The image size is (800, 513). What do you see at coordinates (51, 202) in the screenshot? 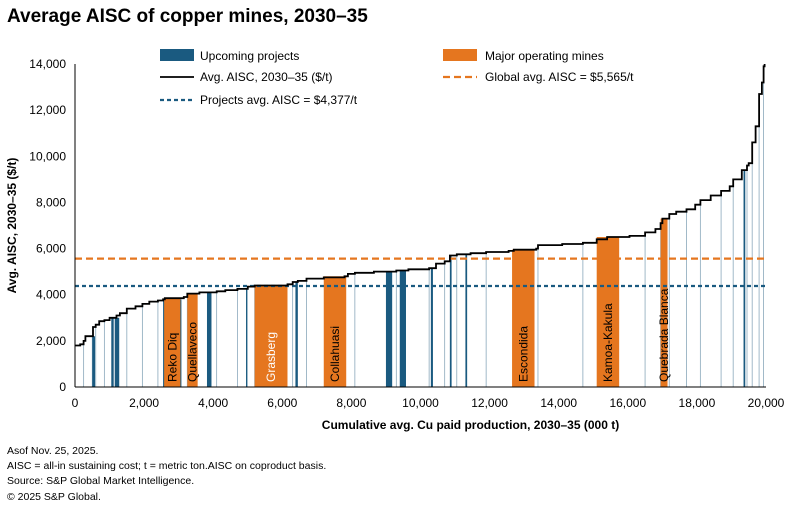
I see `y-tick-label: 8,000` at bounding box center [51, 202].